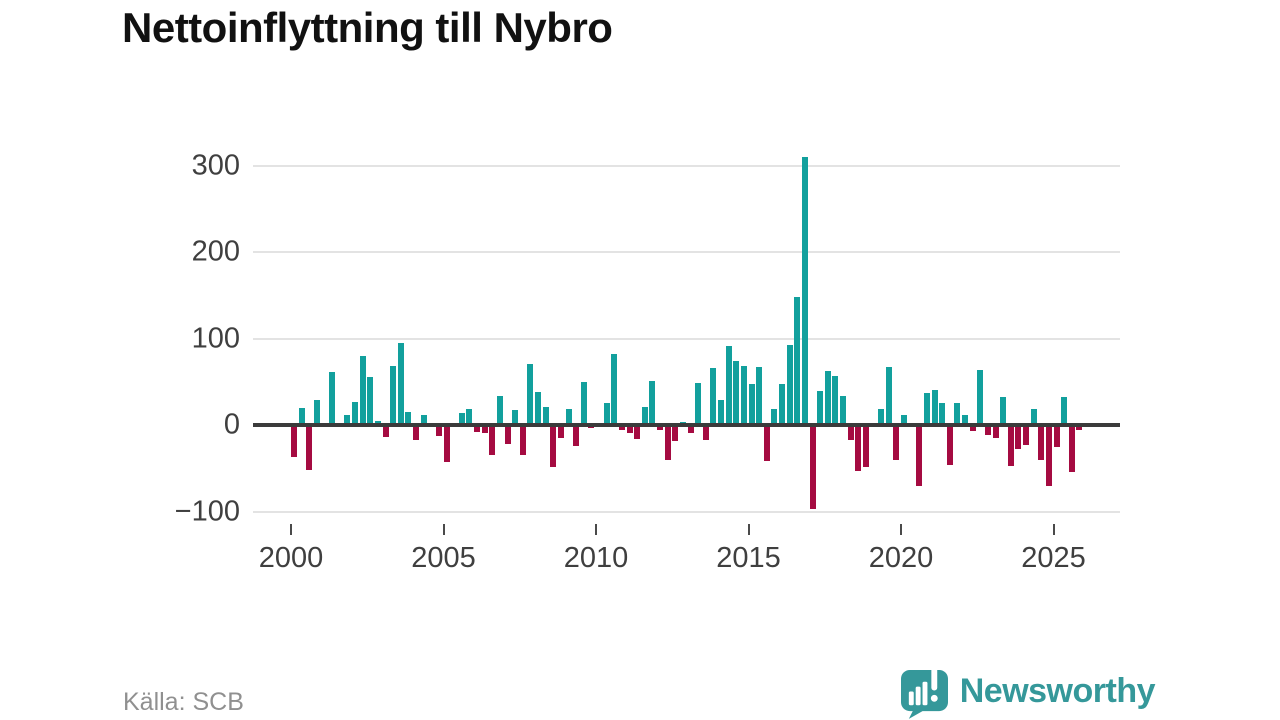 The width and height of the screenshot is (1280, 720). I want to click on chart-title: Nettoinflyttning till Nybro, so click(367, 27).